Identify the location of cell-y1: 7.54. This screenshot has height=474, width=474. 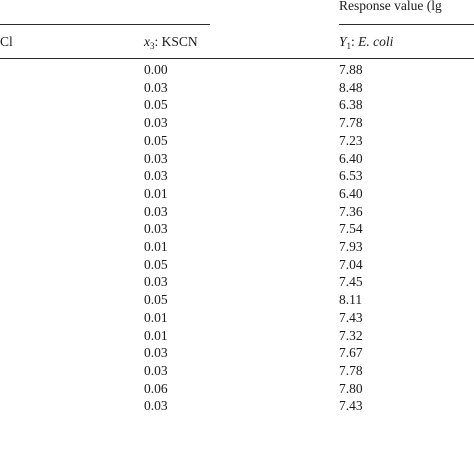
(351, 229).